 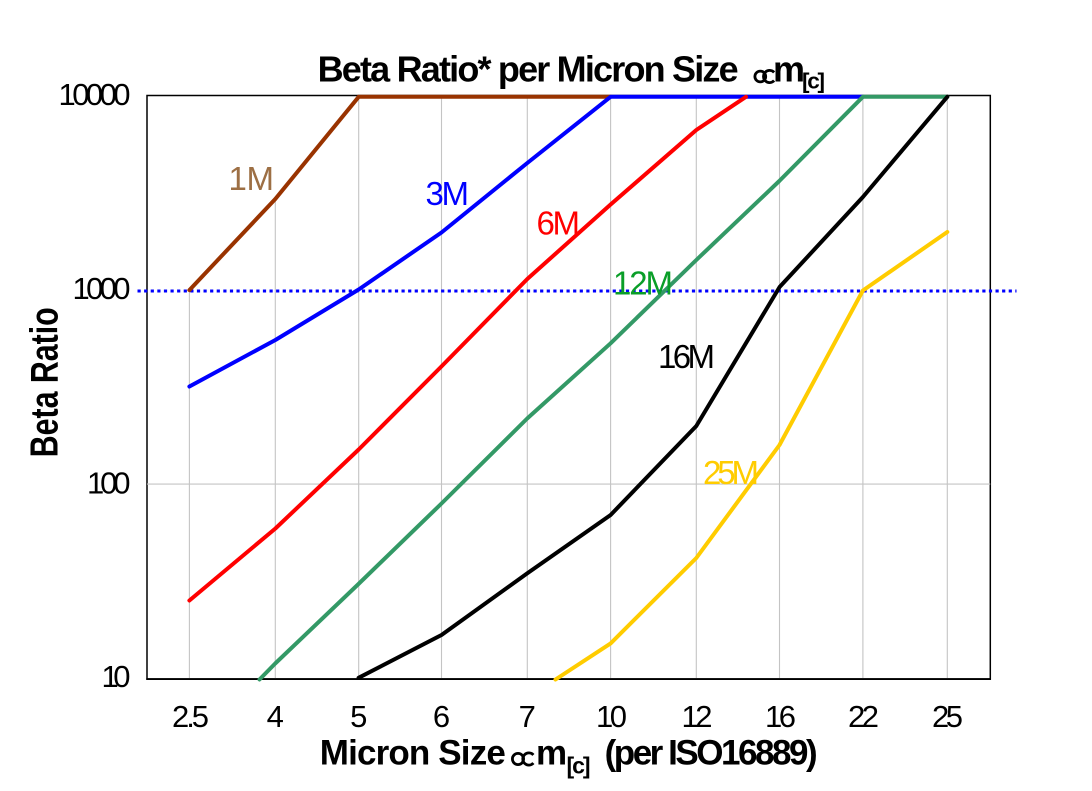 What do you see at coordinates (413, 753) in the screenshot?
I see `svg-text: Micron Size` at bounding box center [413, 753].